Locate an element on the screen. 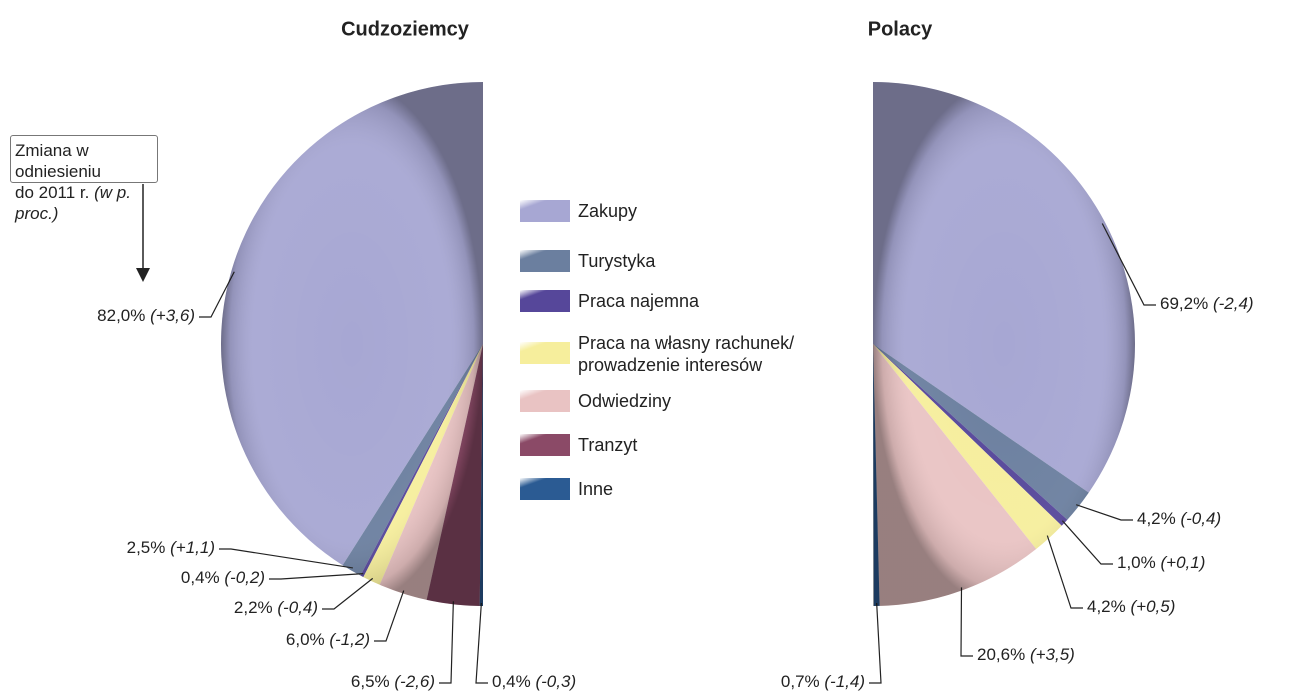  change-label: (+0,5) is located at coordinates (1152, 606).